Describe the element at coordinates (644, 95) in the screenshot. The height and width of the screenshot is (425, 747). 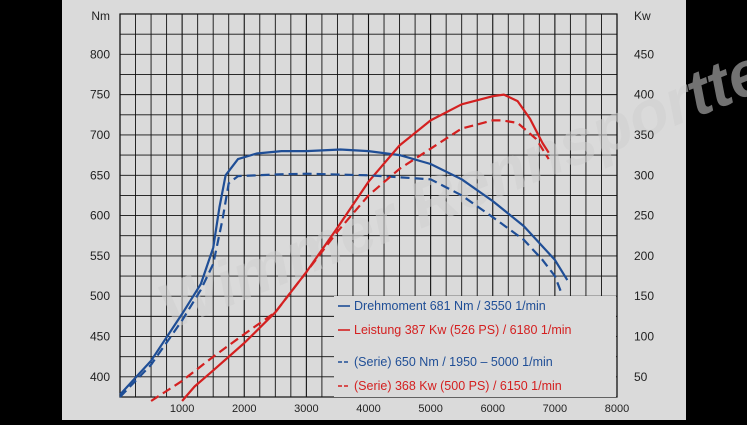
I see `y-right-tick-label: 400` at that location.